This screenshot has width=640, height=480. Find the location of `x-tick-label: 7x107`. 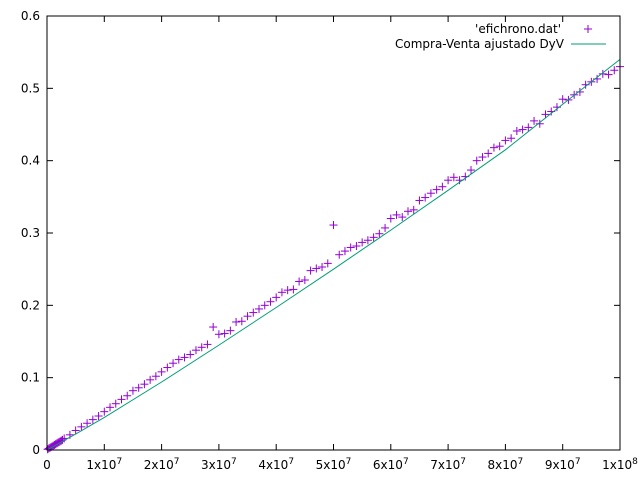

x-tick-label: 7x107 is located at coordinates (448, 464).